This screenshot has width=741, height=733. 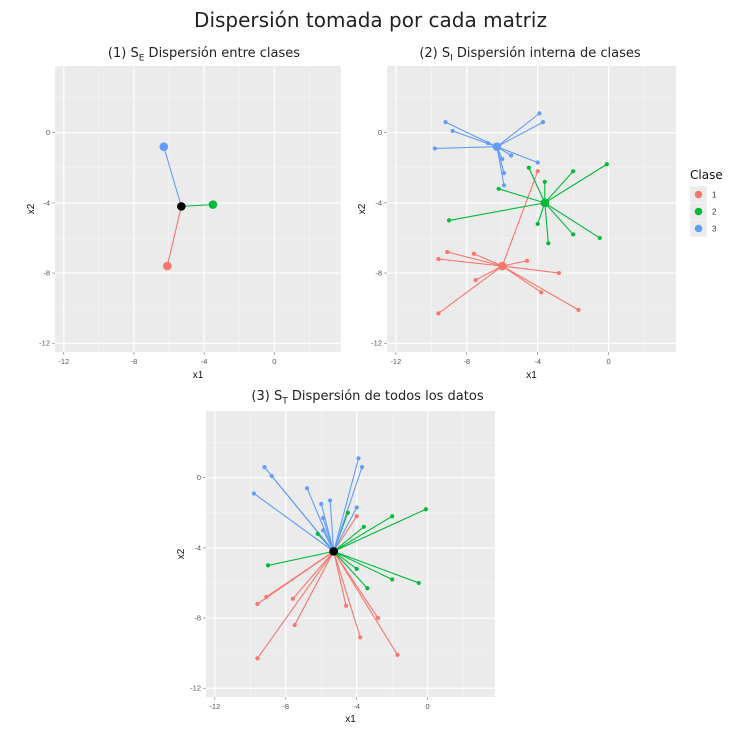 I want to click on y-tick-label: 0, so click(x=380, y=132).